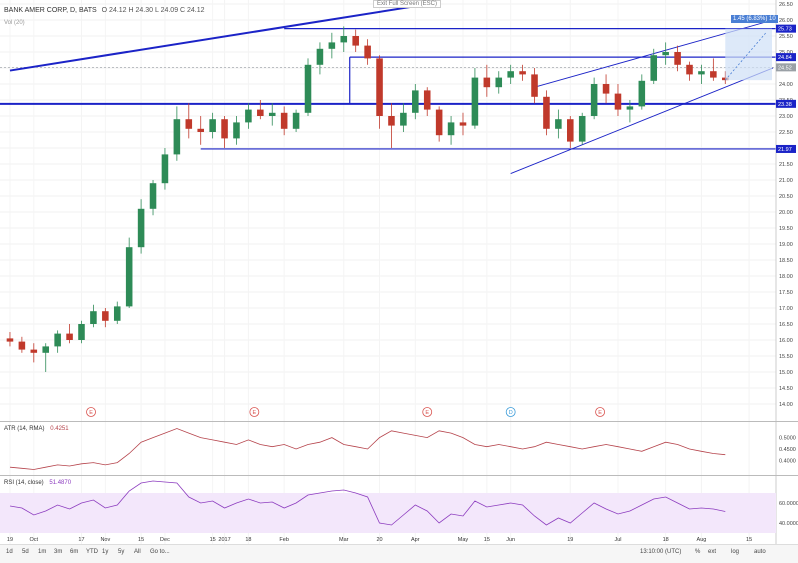 The width and height of the screenshot is (798, 563). Describe the element at coordinates (399, 475) in the screenshot. I see `pane-divider-rsi` at that location.